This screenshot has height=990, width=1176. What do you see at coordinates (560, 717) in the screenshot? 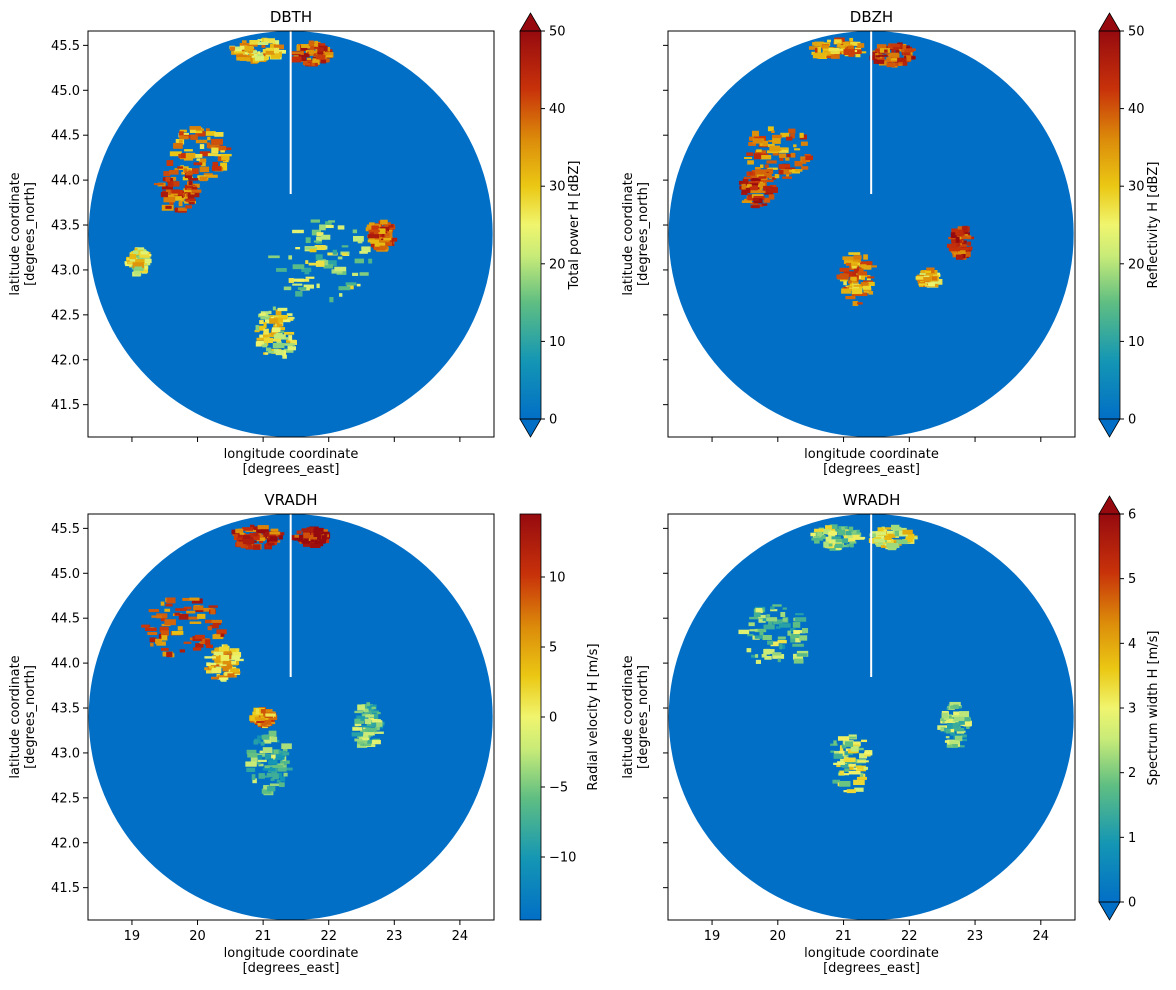
I see `colorbar: −10 −5 0 5 10 Radial velocity H [m/s]` at bounding box center [560, 717].